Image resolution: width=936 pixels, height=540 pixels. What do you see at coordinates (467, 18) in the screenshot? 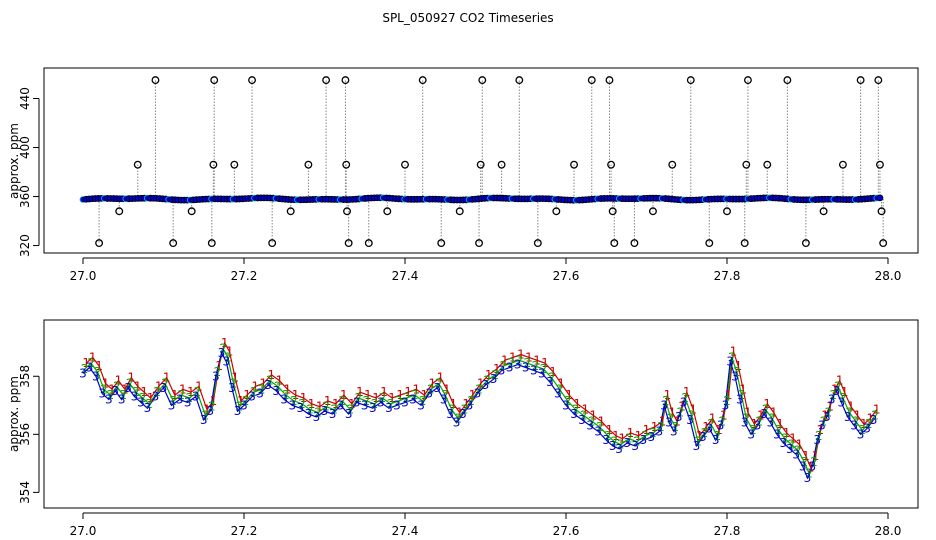
I see `figure-title: SPL_050927 CO2 Timeseries` at bounding box center [467, 18].